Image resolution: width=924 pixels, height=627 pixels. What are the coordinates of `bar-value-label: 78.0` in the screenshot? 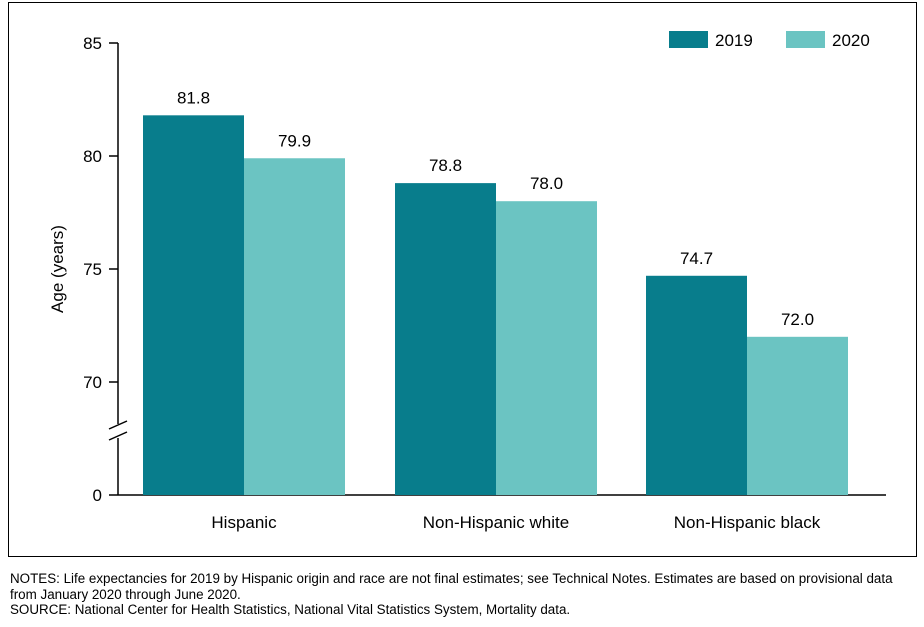 It's located at (546, 183).